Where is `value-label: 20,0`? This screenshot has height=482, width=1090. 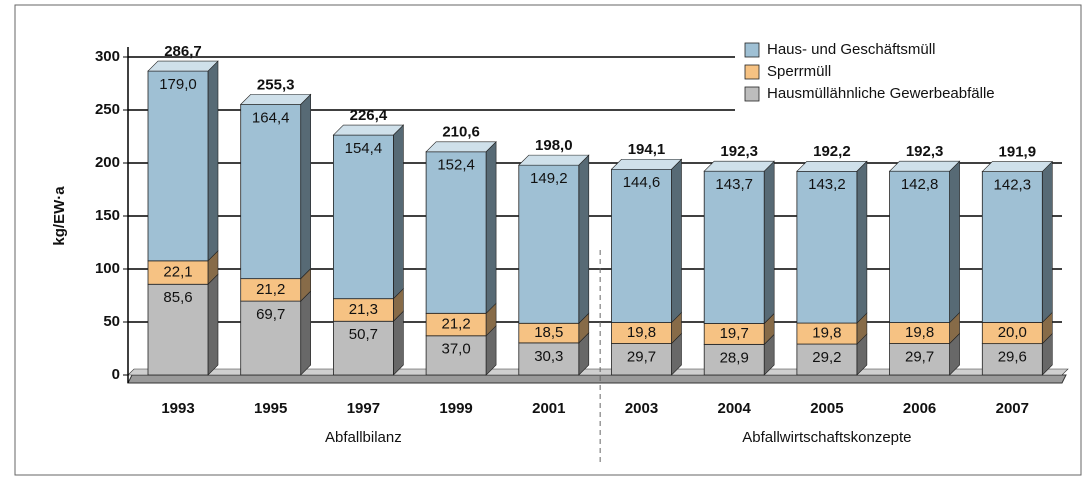
value-label: 20,0 is located at coordinates (1012, 332).